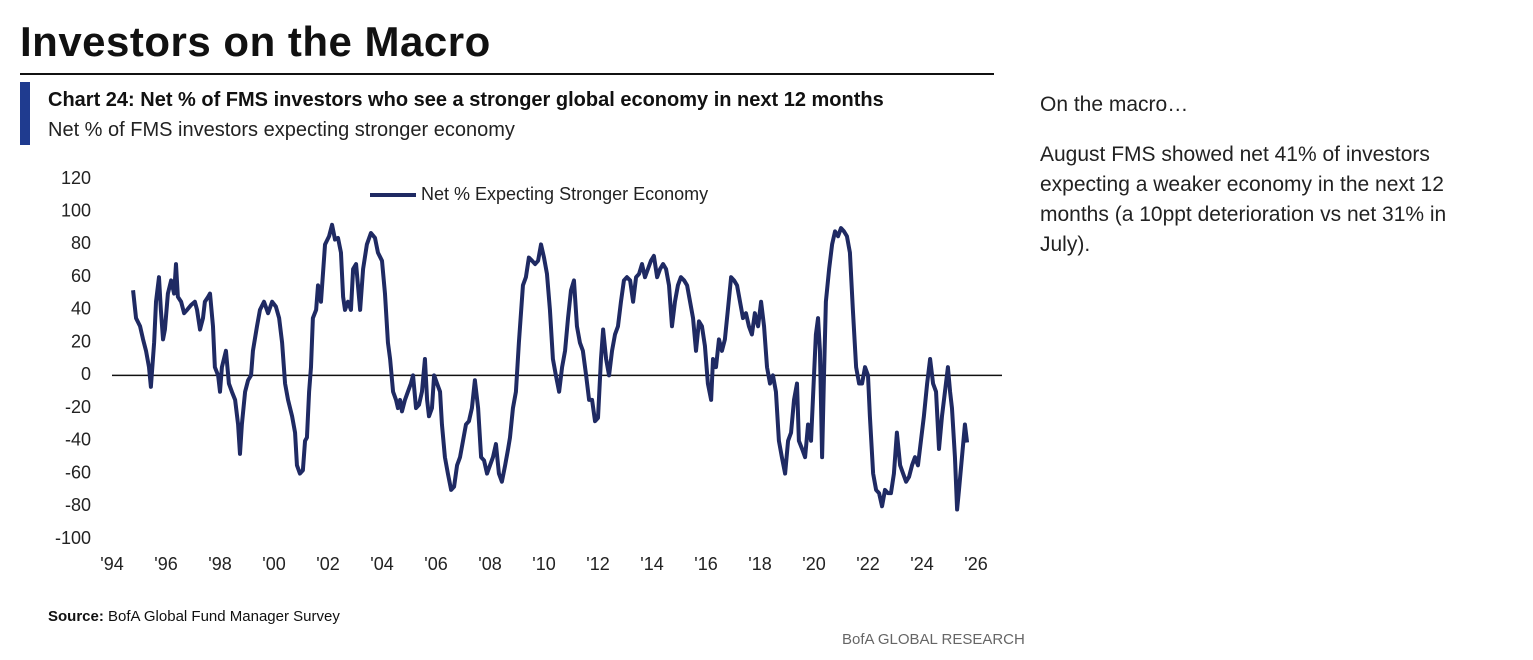  What do you see at coordinates (255, 41) in the screenshot?
I see `page-title: Investors on the Macro` at bounding box center [255, 41].